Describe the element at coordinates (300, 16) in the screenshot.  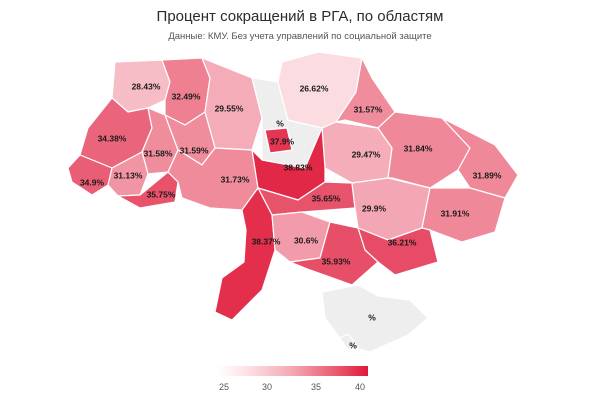
I see `map-title: Процент сокращений в РГА, по областям` at that location.